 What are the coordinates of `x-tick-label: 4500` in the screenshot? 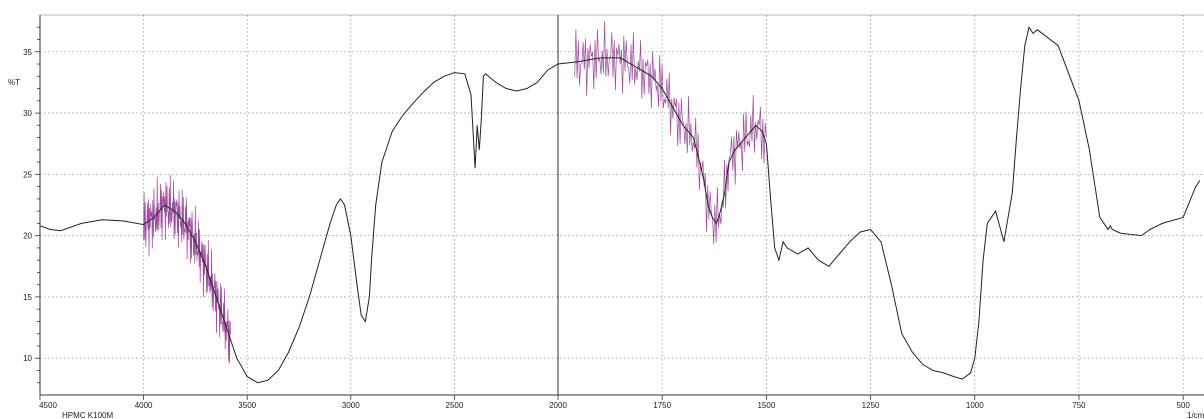 It's located at (48, 405).